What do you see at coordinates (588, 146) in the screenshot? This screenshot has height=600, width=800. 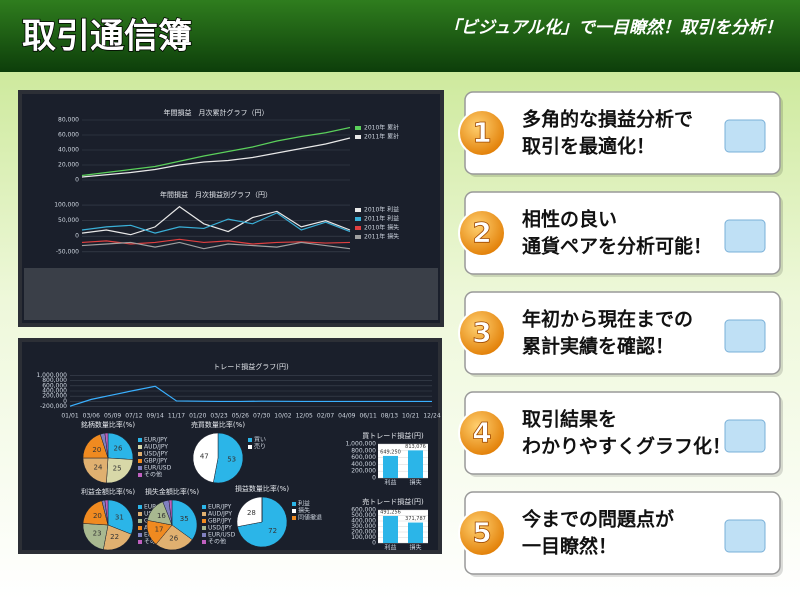 I see `feature-text: 取引を最適化！` at bounding box center [588, 146].